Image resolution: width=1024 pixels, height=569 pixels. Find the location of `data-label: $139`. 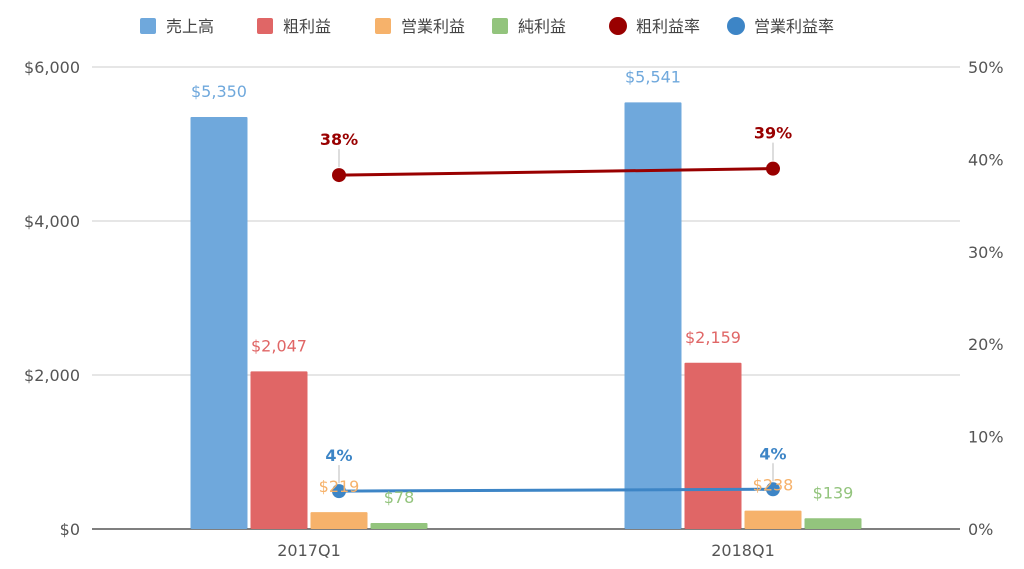

data-label: $139 is located at coordinates (833, 492).